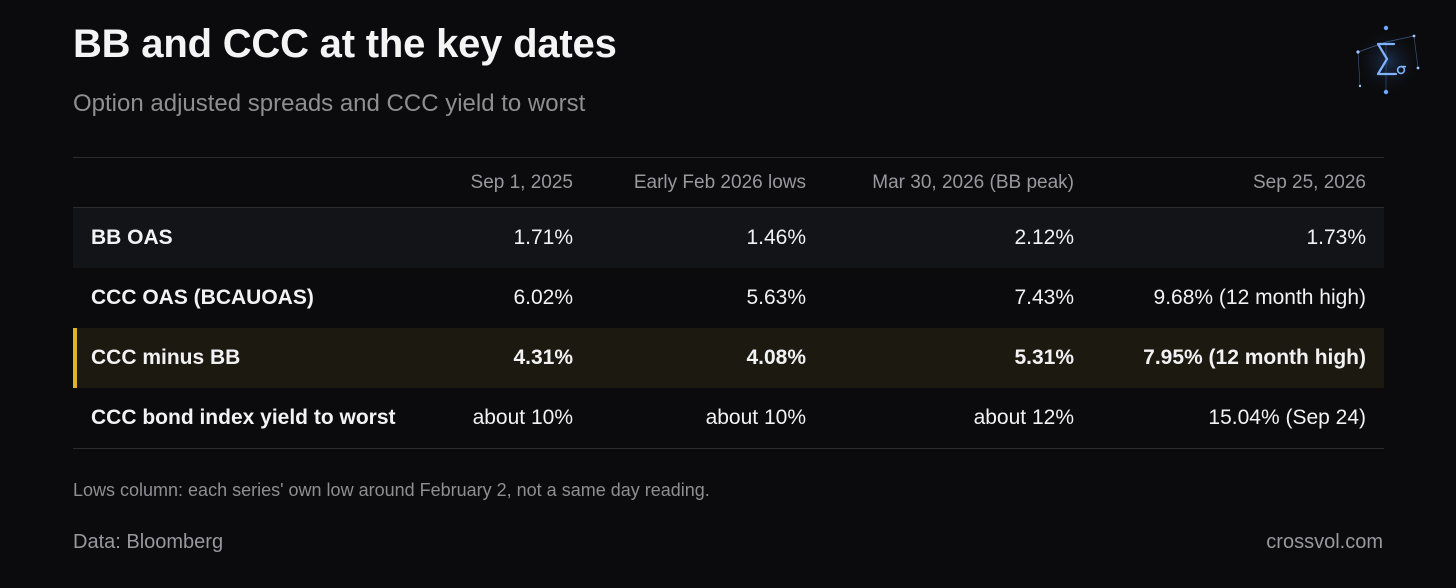 This screenshot has width=1456, height=588. I want to click on table-cell: 2.12%, so click(1044, 237).